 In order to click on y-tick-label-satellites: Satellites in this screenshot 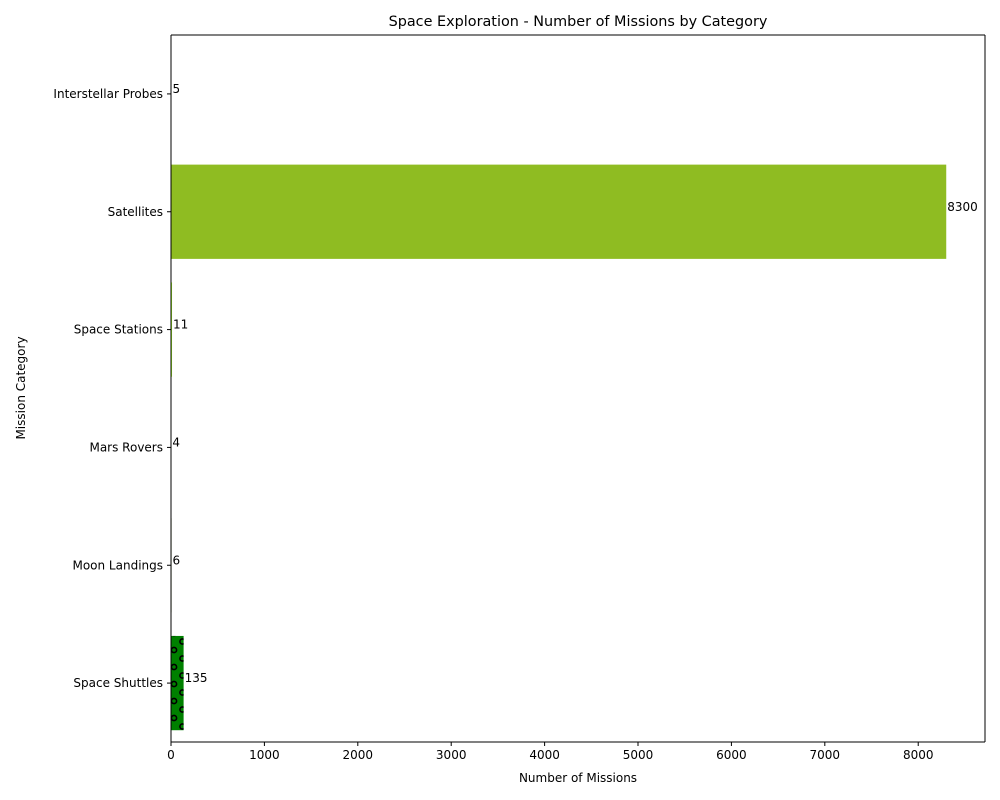, I will do `click(135, 212)`.